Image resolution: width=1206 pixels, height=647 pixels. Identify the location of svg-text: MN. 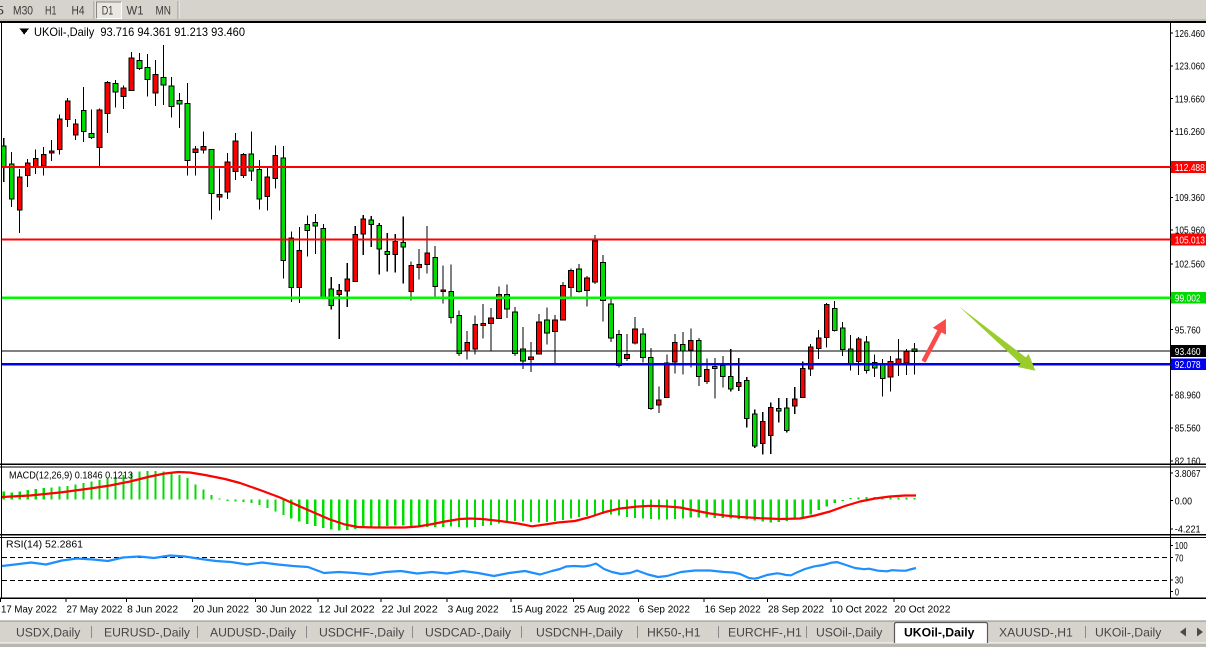
(164, 12).